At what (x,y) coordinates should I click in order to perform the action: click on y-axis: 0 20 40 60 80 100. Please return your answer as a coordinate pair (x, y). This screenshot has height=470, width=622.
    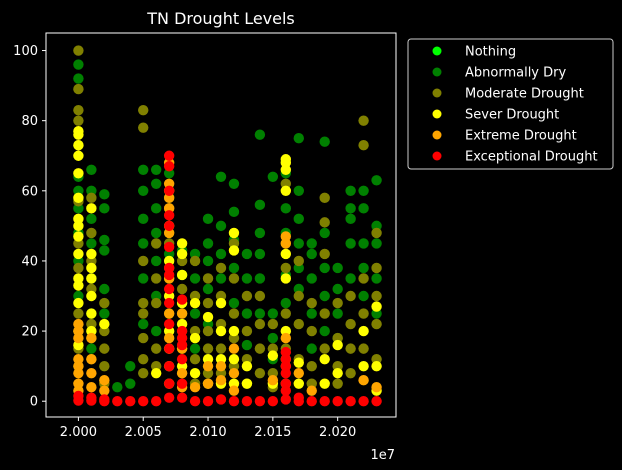
    Looking at the image, I should click on (29, 227).